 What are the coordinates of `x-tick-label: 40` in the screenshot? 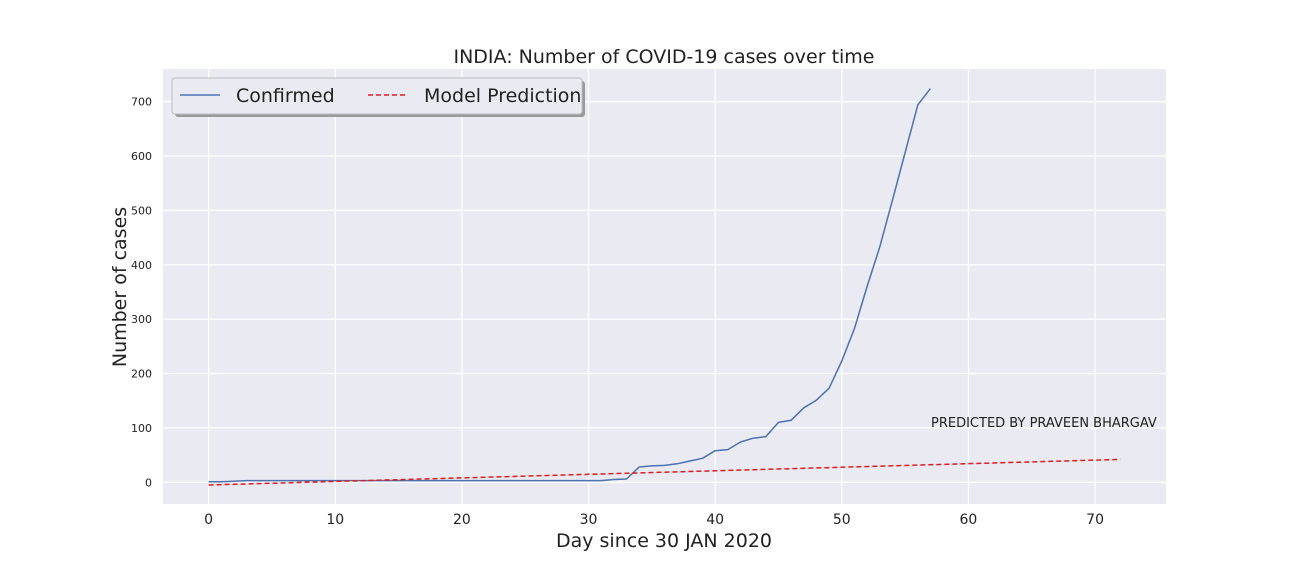 It's located at (715, 520).